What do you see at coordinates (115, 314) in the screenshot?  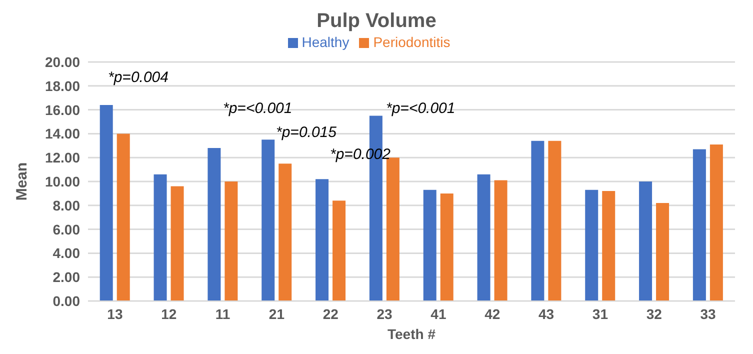 I see `x-tick-label: 13` at bounding box center [115, 314].